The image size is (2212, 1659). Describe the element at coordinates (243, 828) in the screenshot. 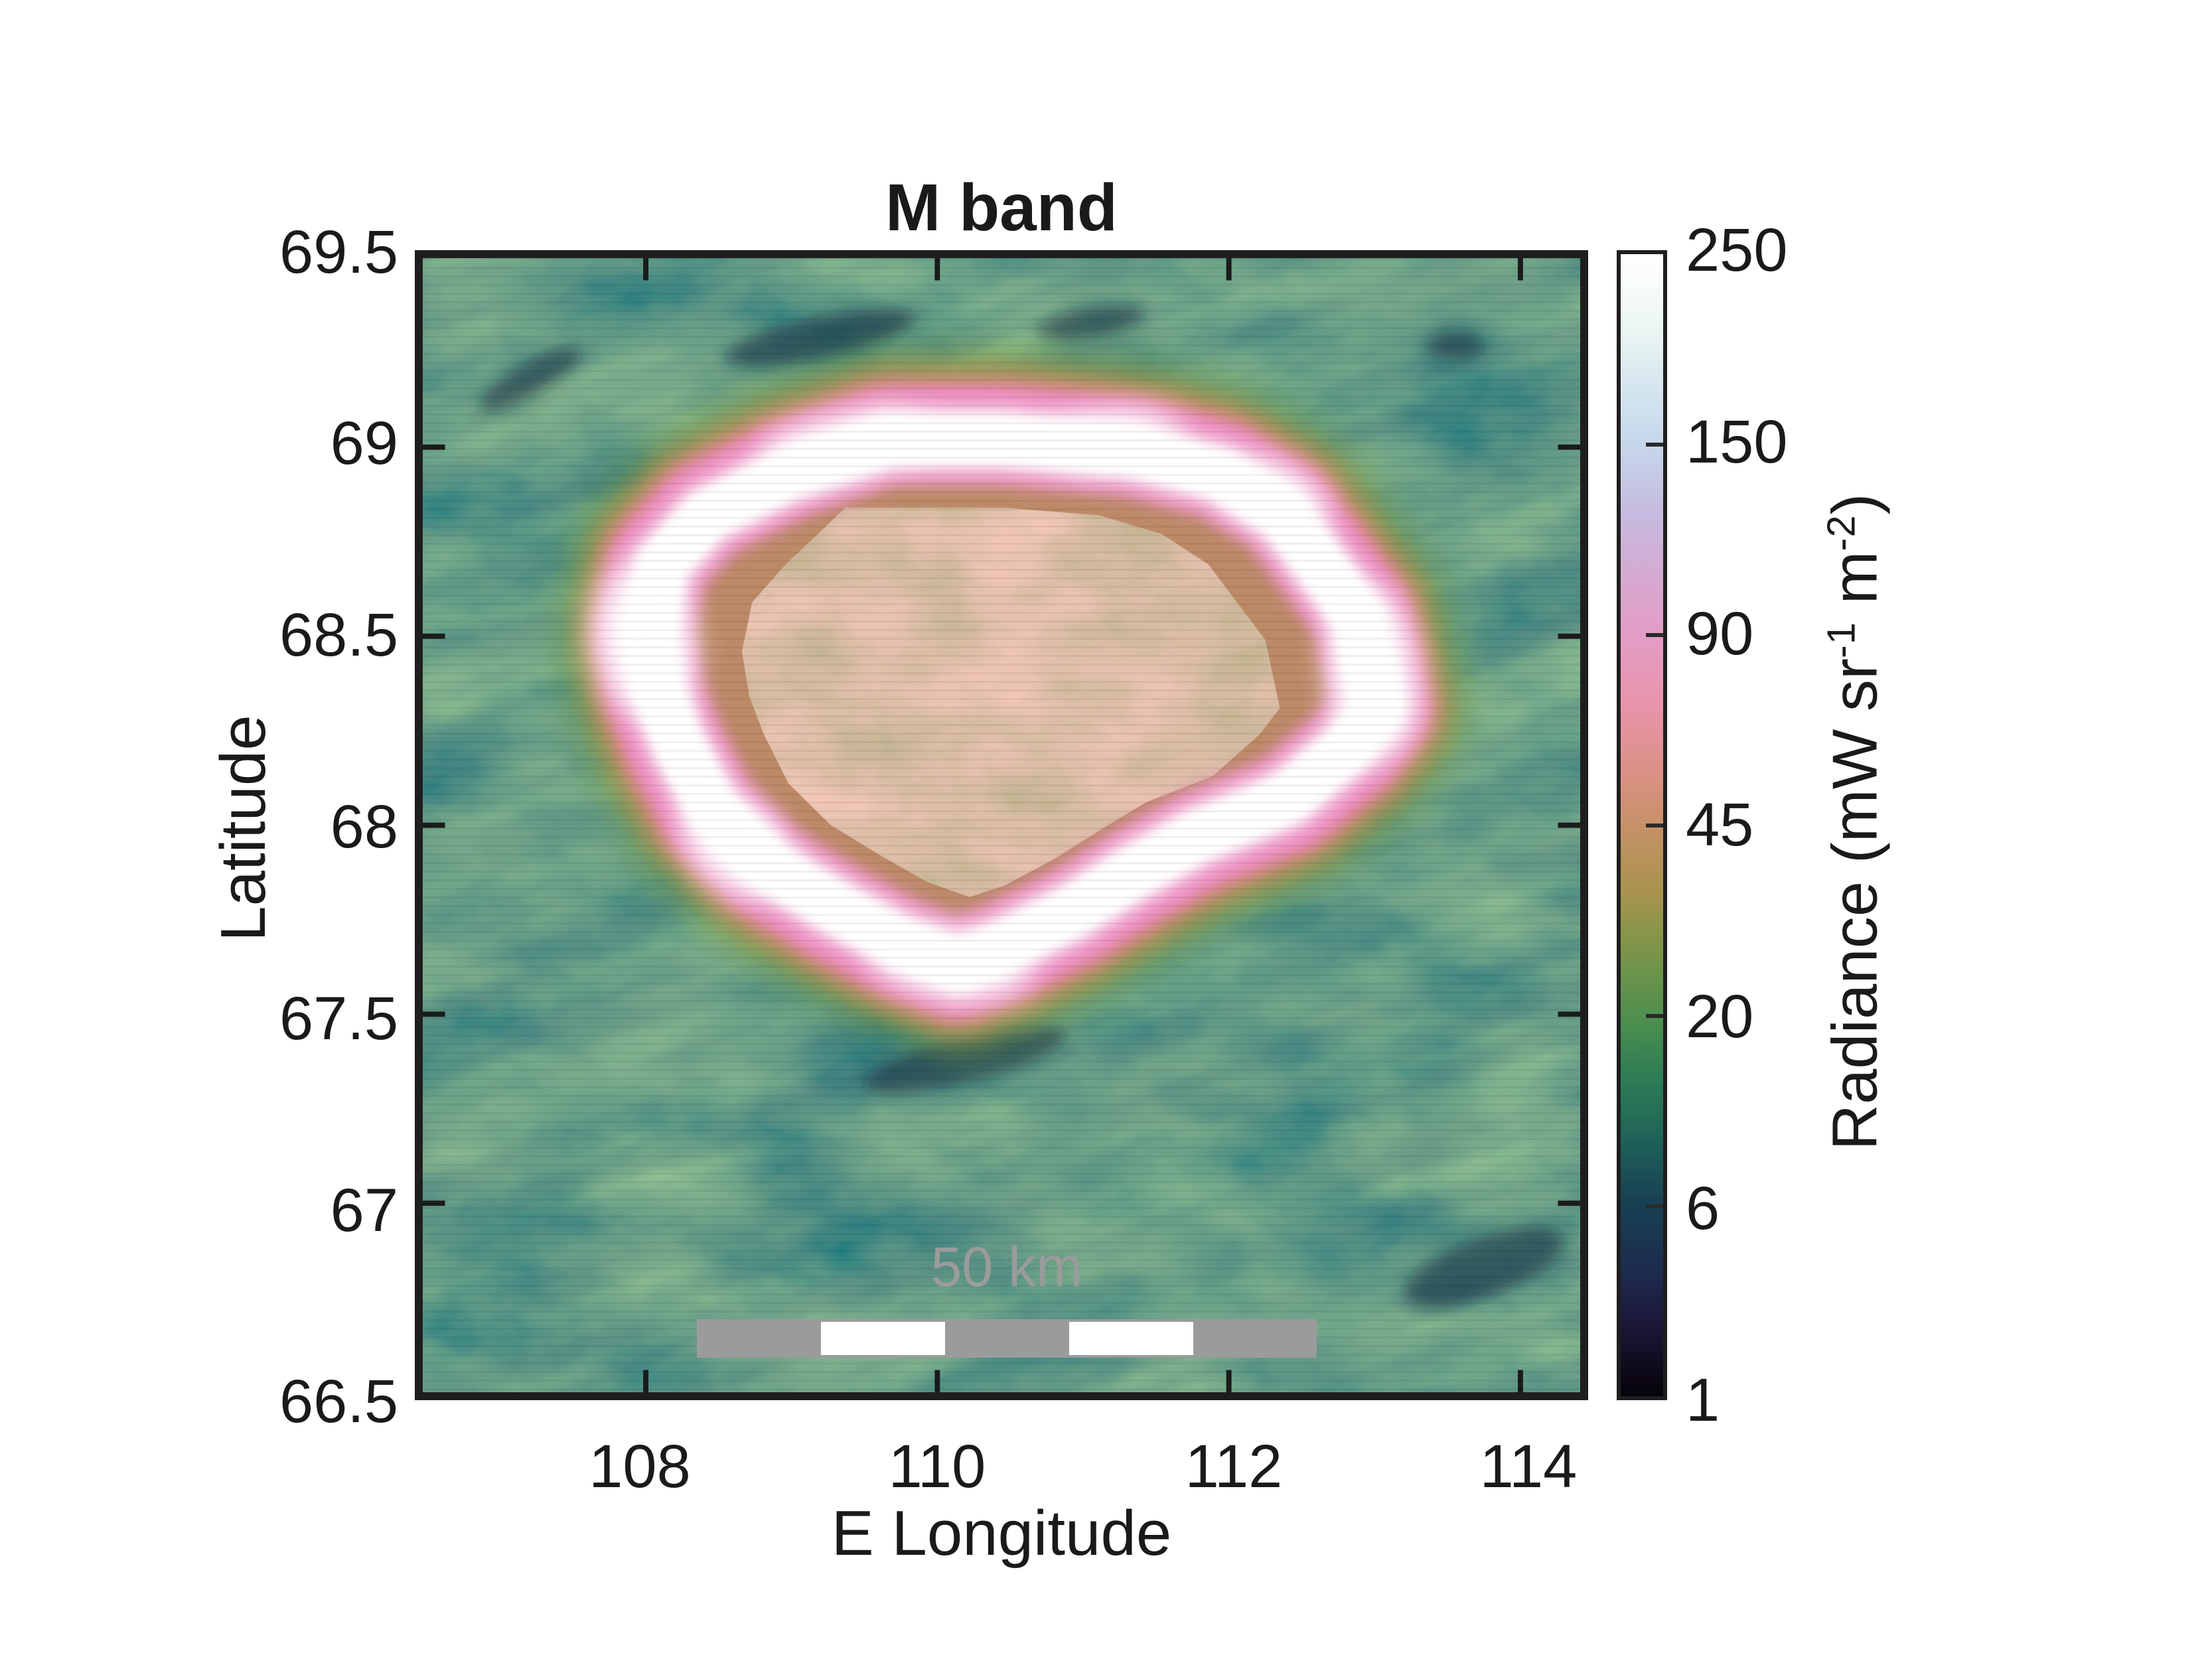

I see `y-axis-label: Latitude` at that location.